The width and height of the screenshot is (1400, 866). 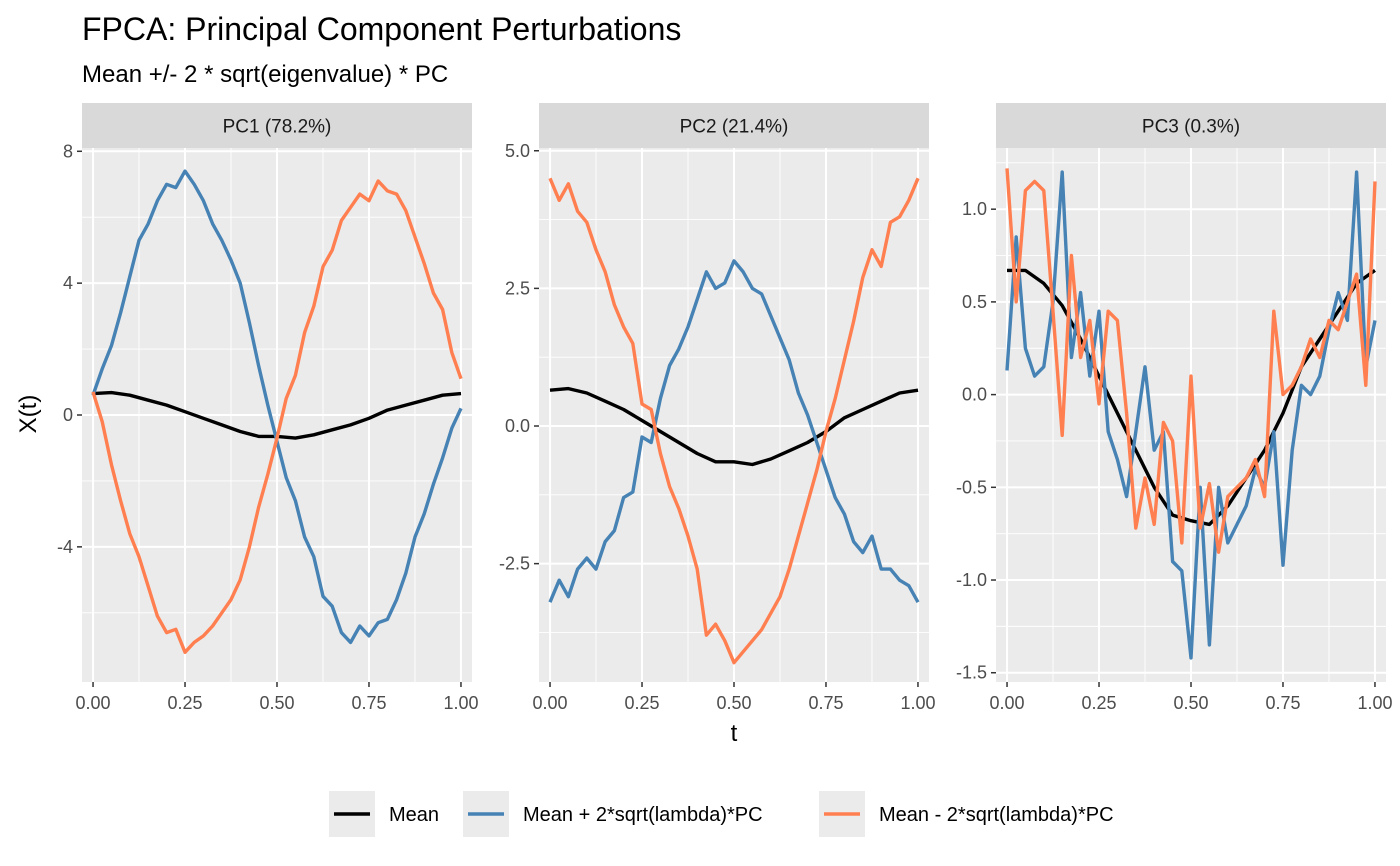 What do you see at coordinates (514, 564) in the screenshot?
I see `y-tick-label: -2.5` at bounding box center [514, 564].